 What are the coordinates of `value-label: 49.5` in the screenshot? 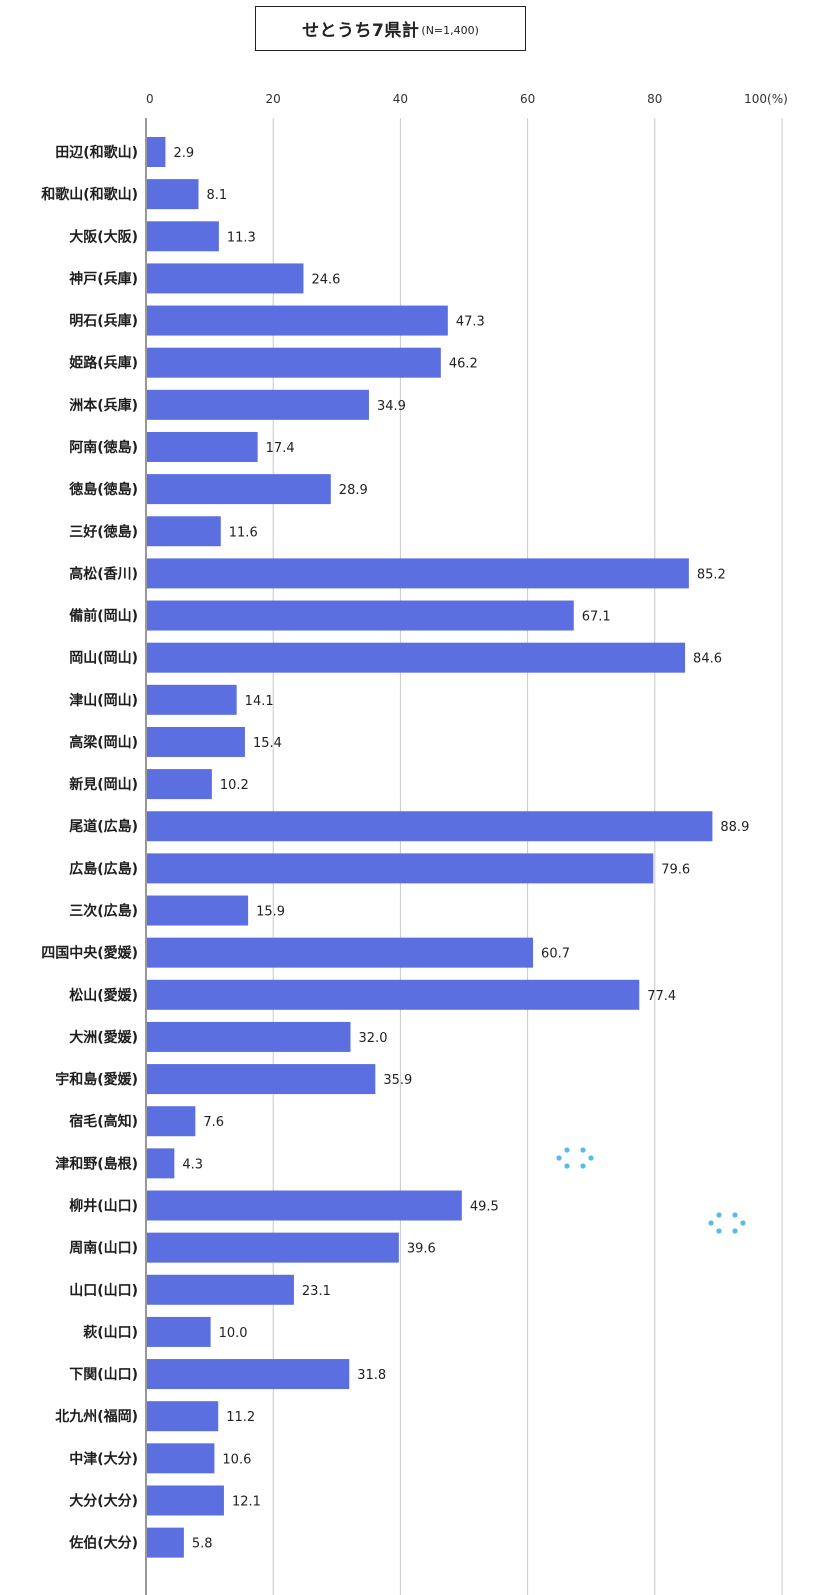 It's located at (484, 1207).